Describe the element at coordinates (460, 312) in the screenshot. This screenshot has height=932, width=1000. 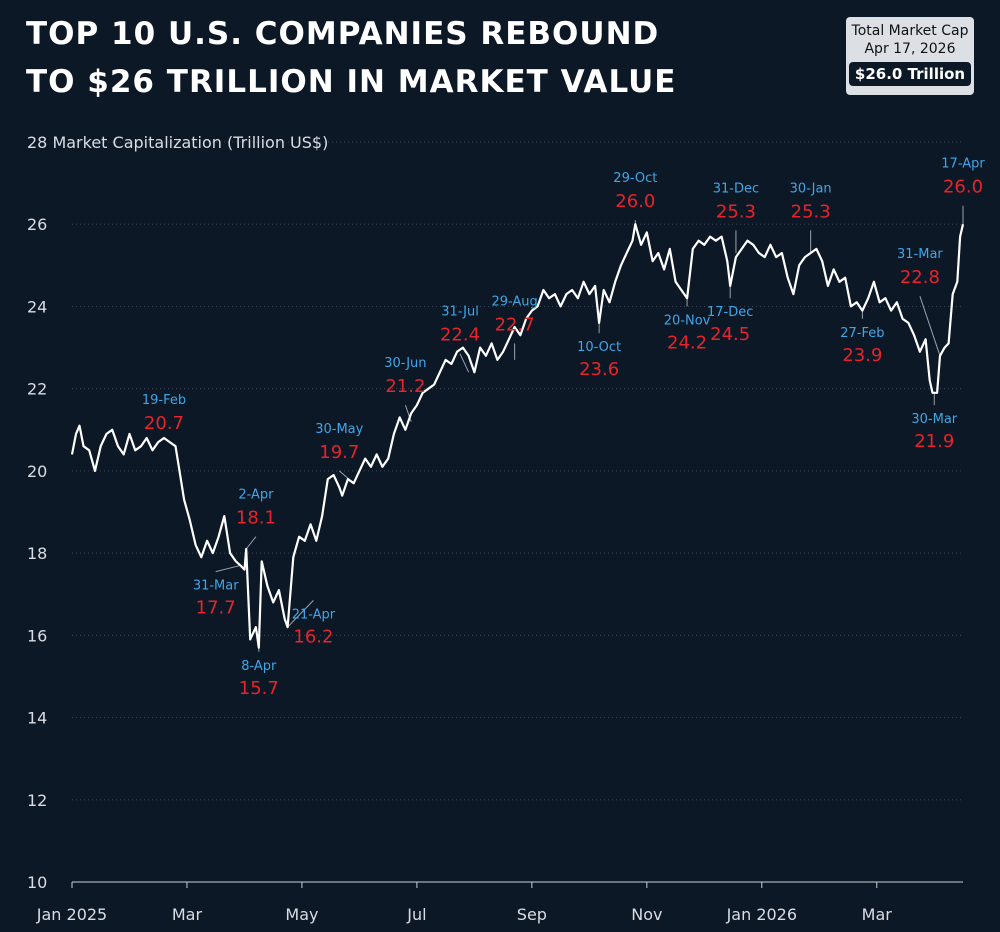
I see `annotation-date: 31-Jul` at that location.